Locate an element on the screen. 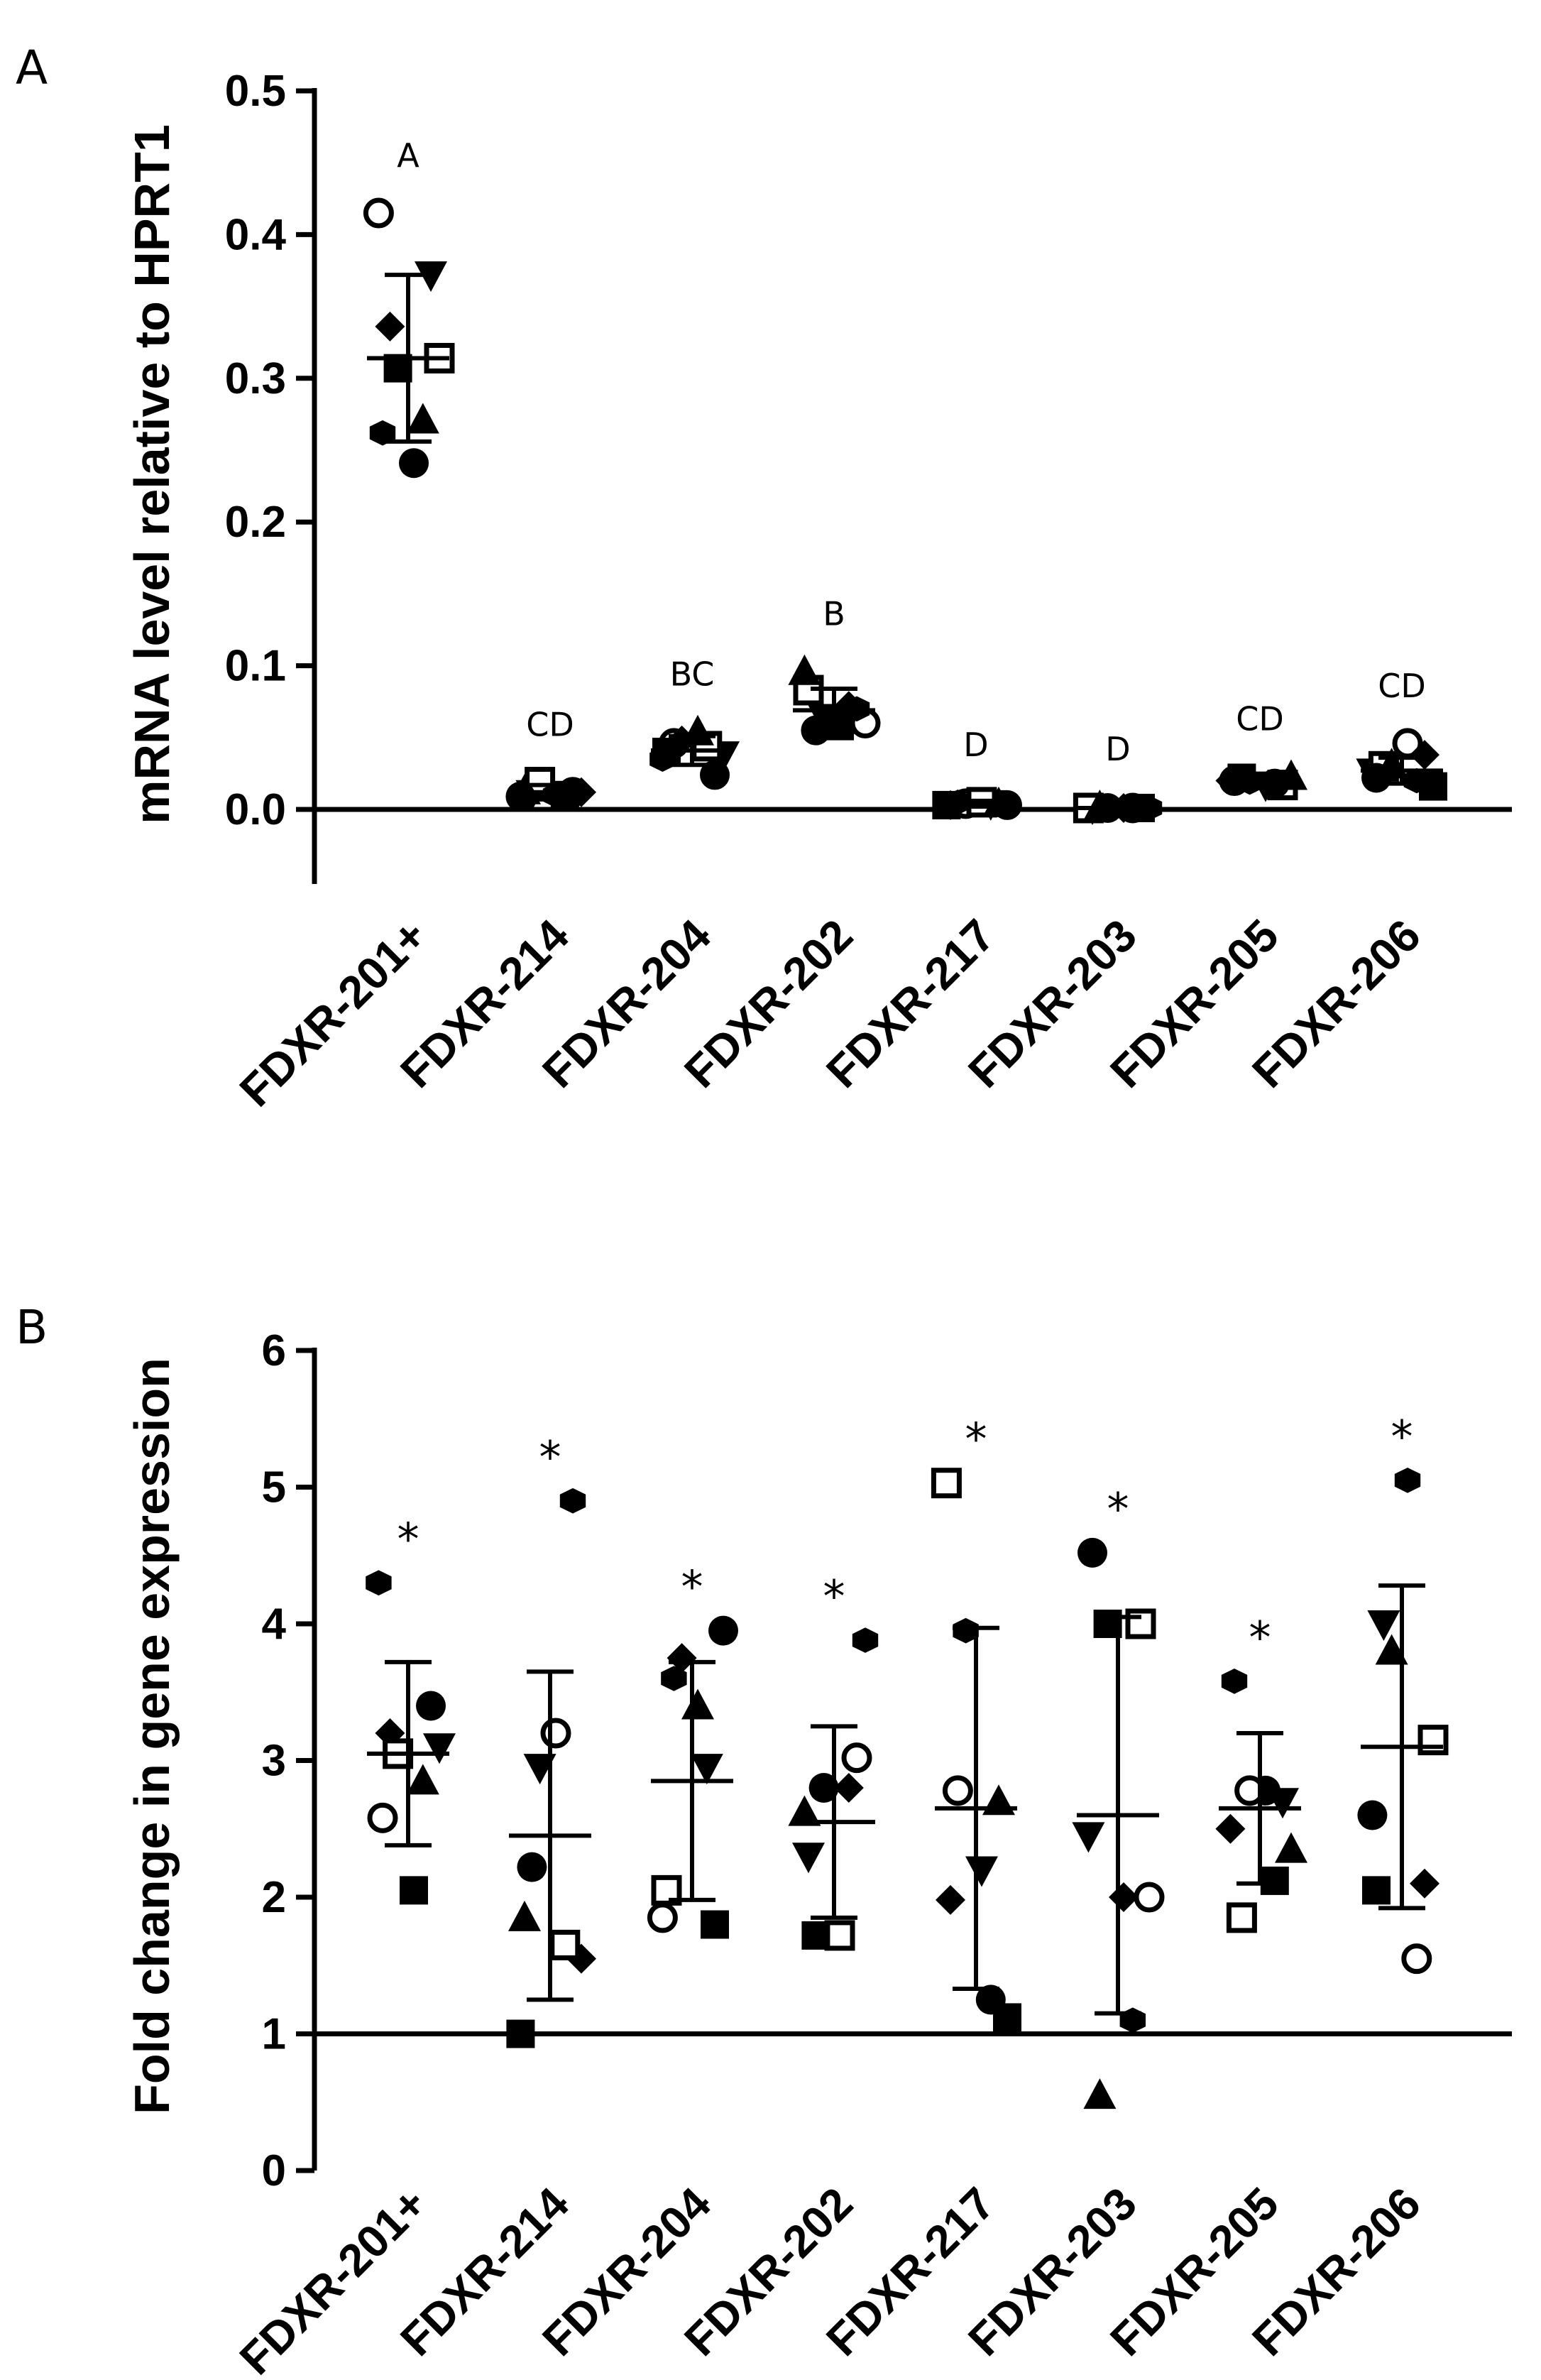 The height and width of the screenshot is (2380, 1541). y-tick-label: 0.3 is located at coordinates (255, 379).